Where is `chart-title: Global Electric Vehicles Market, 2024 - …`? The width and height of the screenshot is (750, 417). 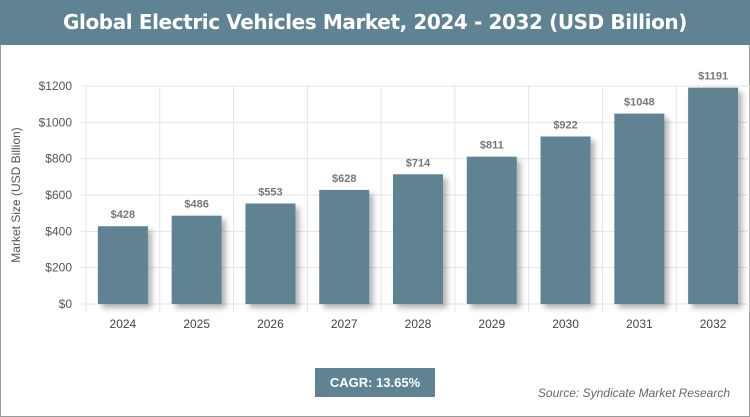
chart-title: Global Electric Vehicles Market, 2024 - … is located at coordinates (375, 22).